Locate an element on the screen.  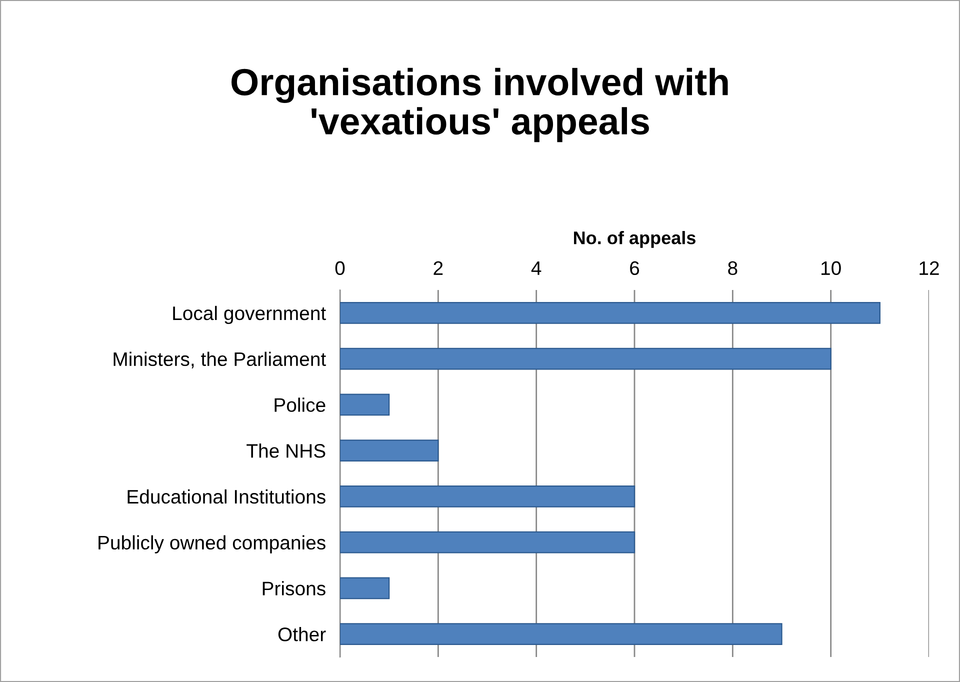
y-tick-label: The NHS is located at coordinates (286, 451).